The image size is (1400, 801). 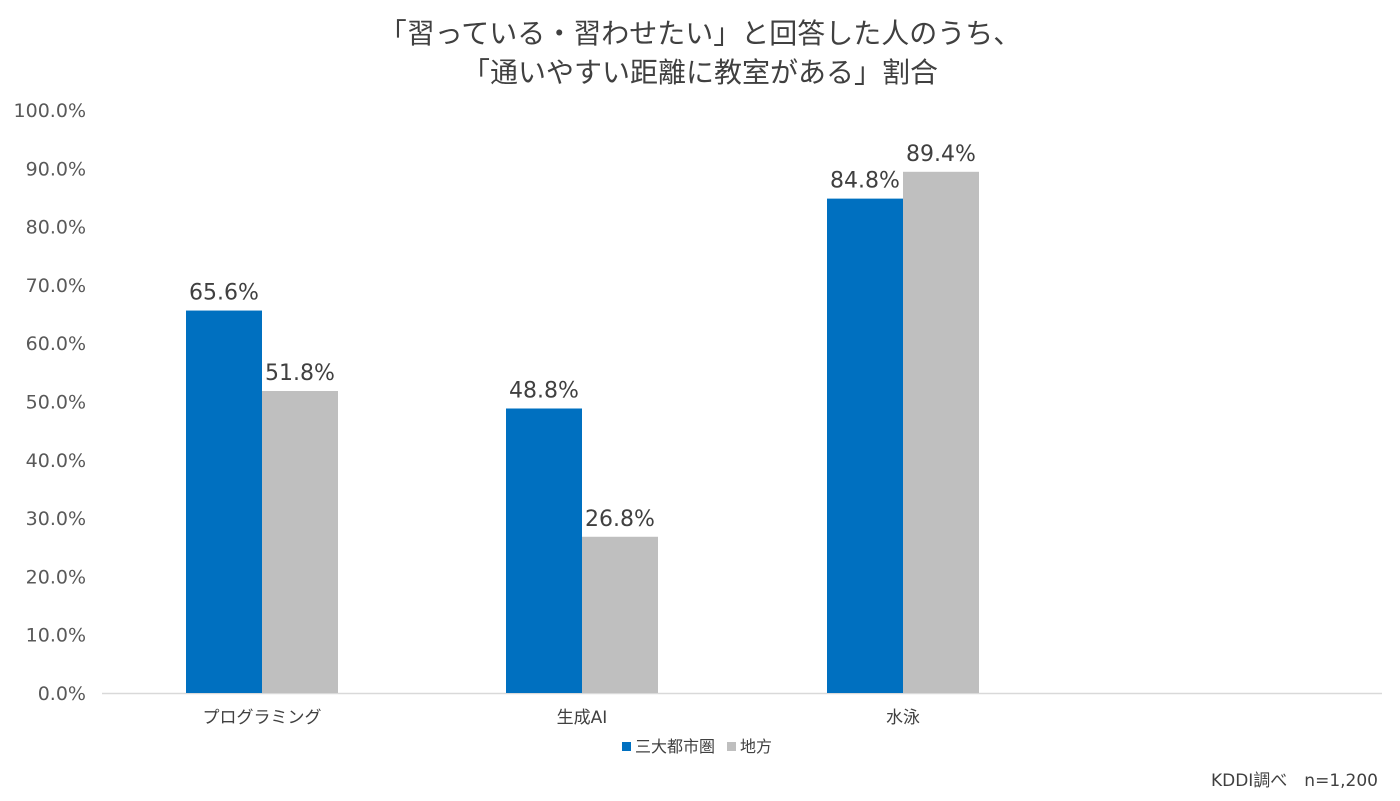 What do you see at coordinates (56, 228) in the screenshot?
I see `y-tick-label: 80.0%` at bounding box center [56, 228].